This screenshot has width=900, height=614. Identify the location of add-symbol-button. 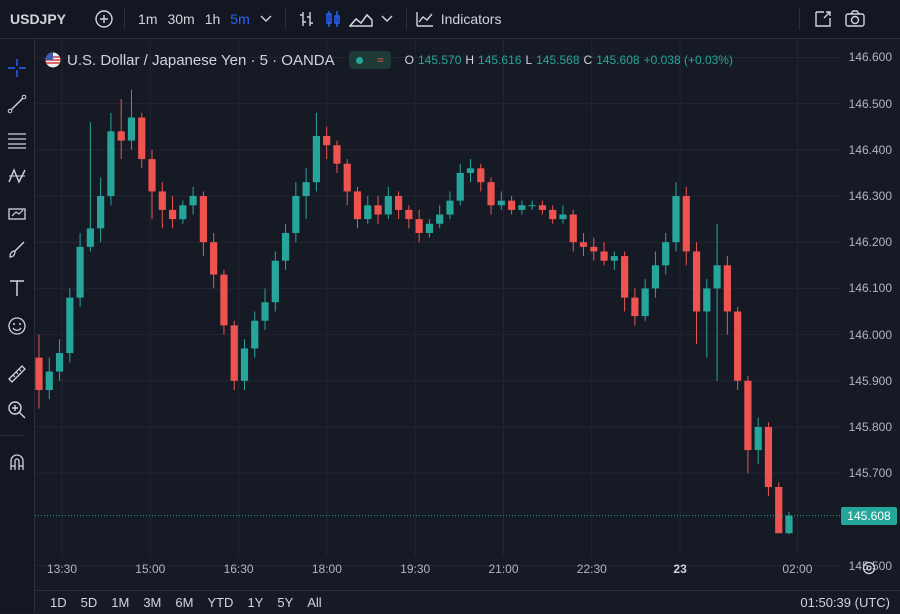
(104, 19).